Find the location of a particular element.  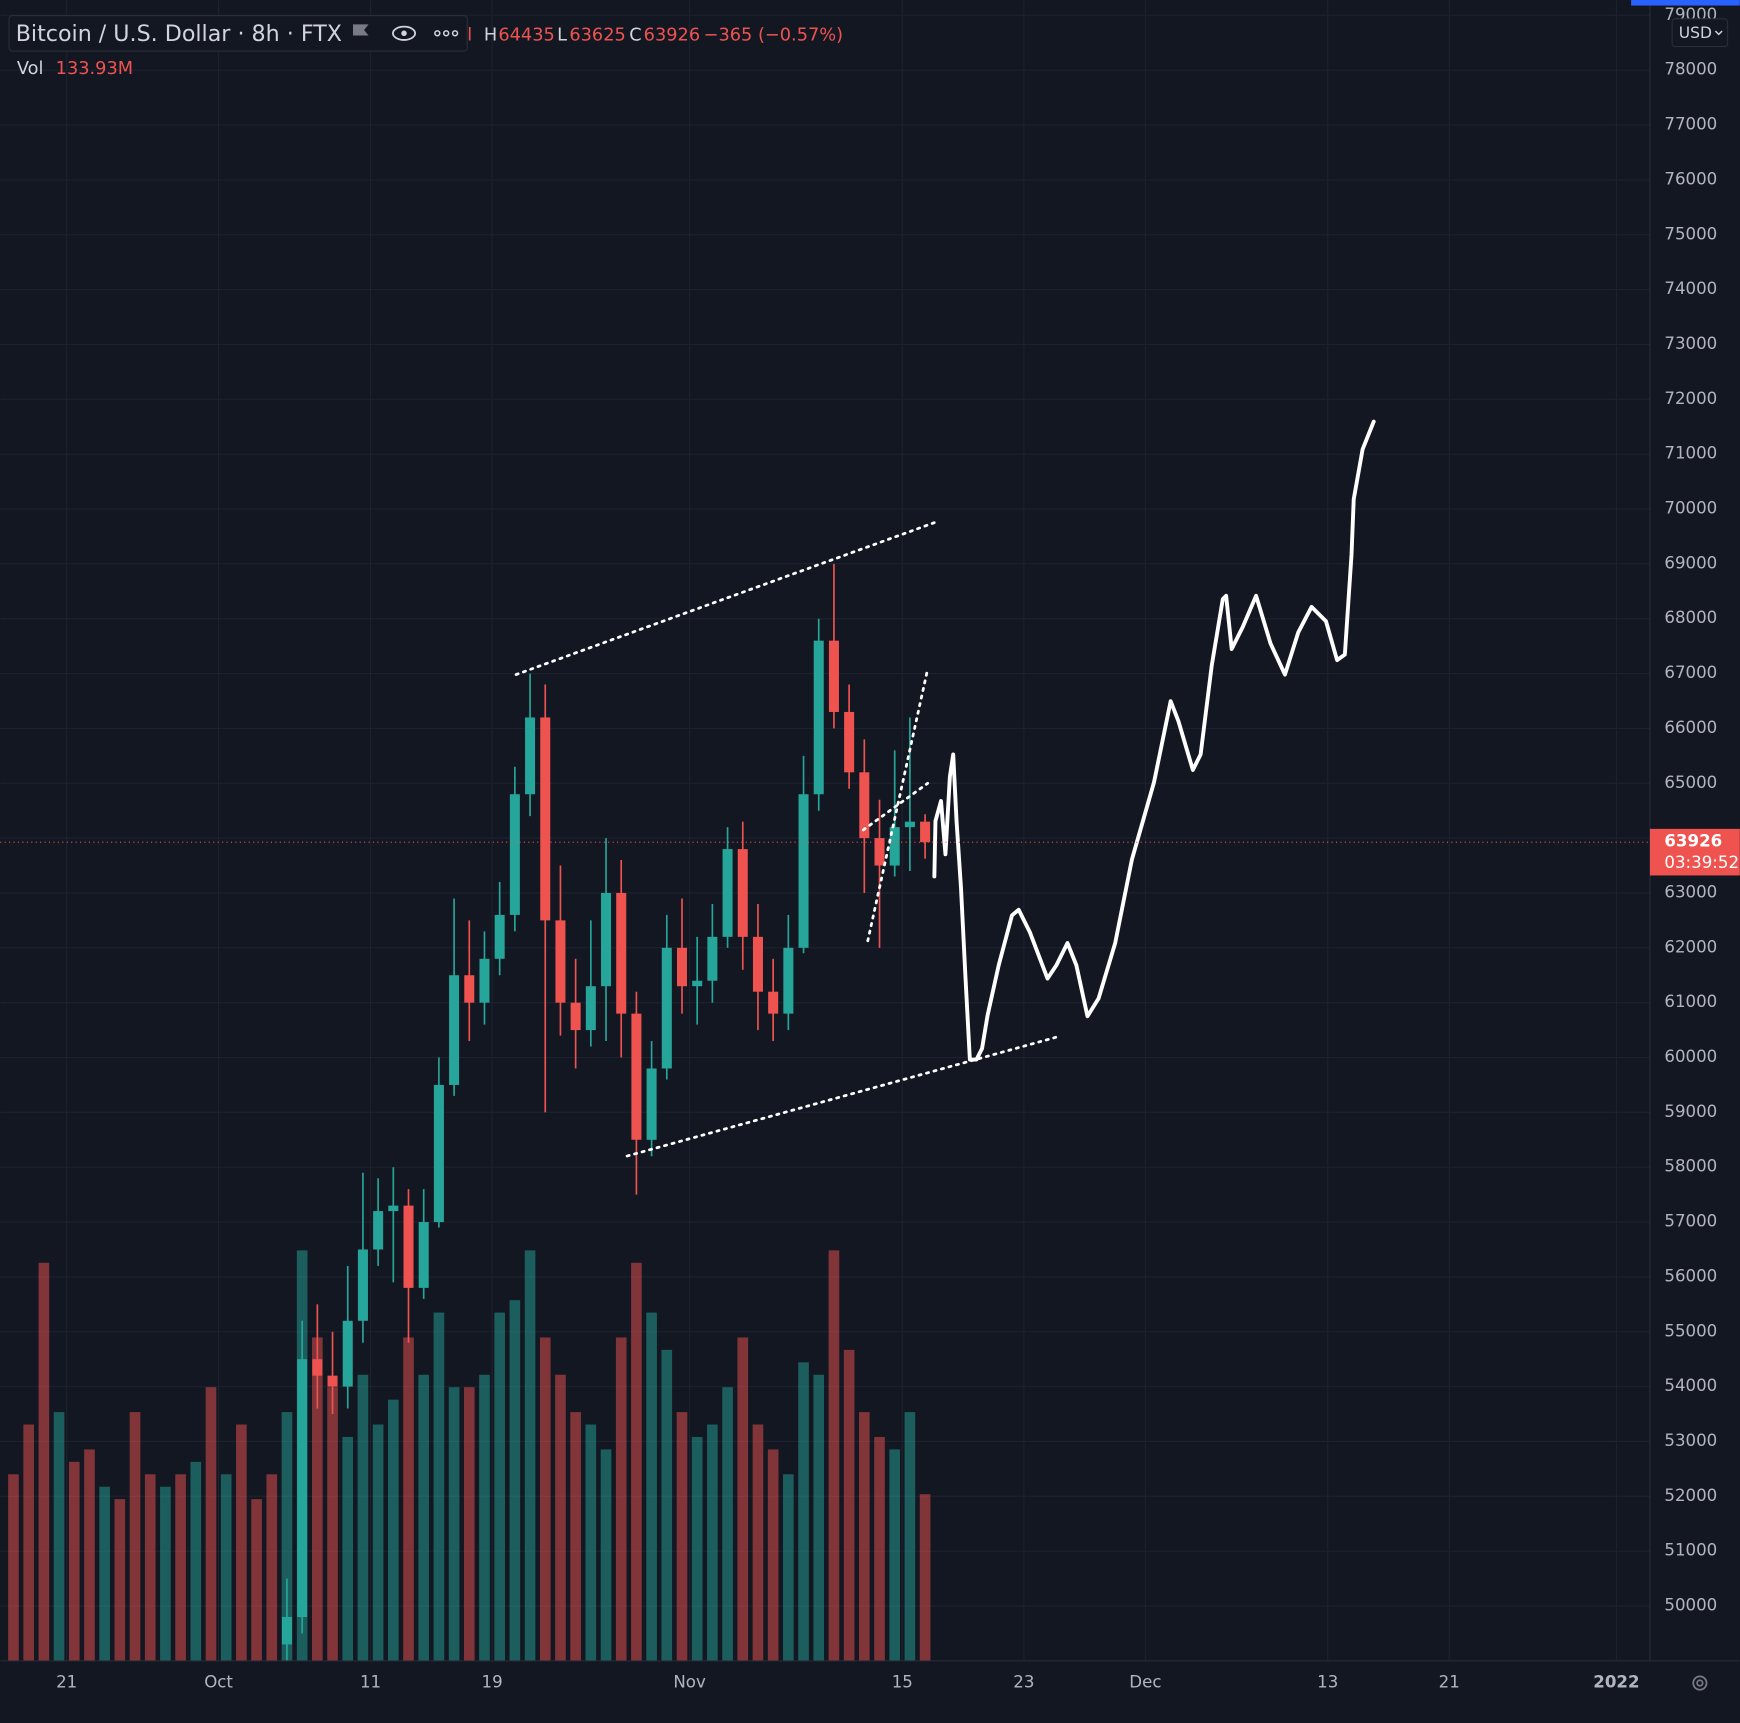

y-tick-label: 55000 is located at coordinates (1690, 1330).